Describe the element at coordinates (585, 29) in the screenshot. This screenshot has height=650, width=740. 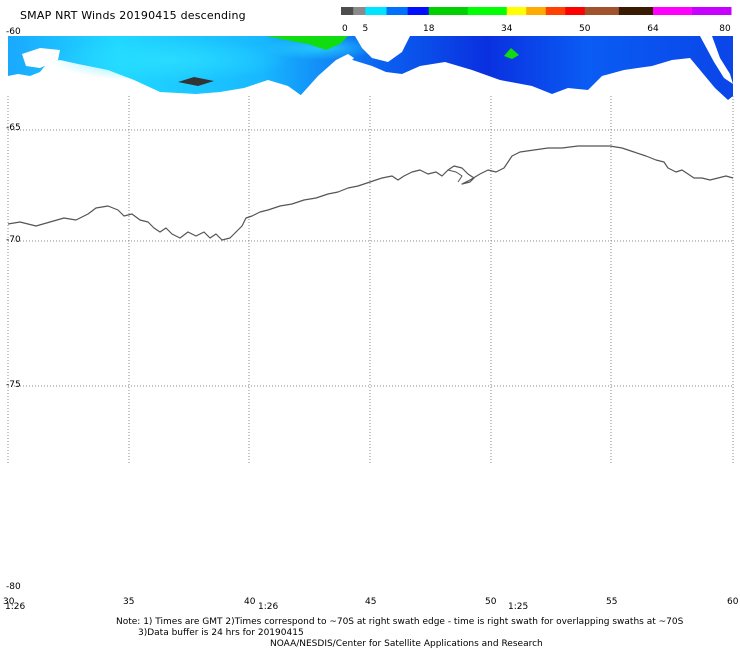
I see `colorbar-tick-label: 50` at that location.